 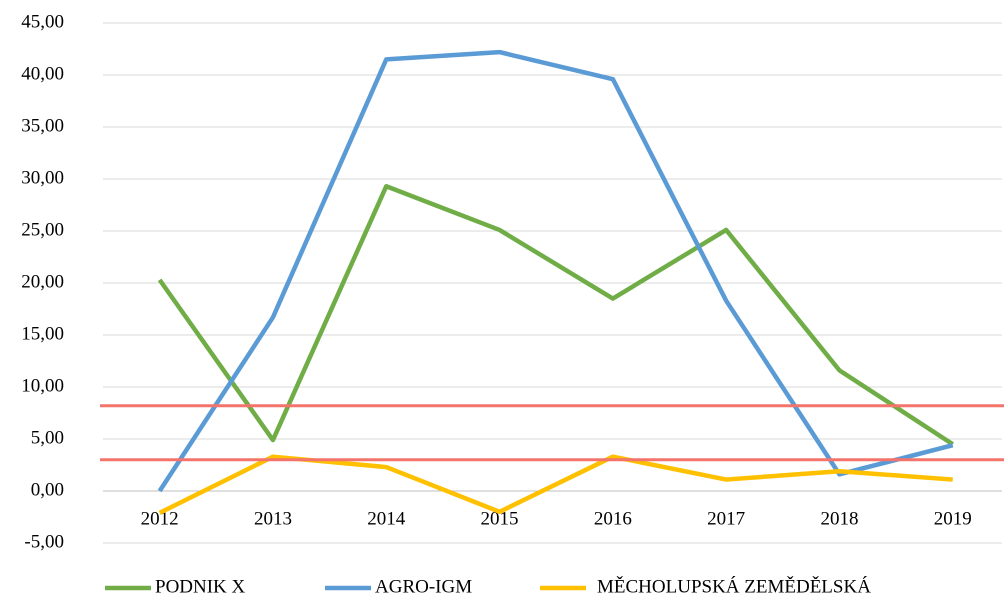 What do you see at coordinates (386, 518) in the screenshot?
I see `x-tick-label: 2014` at bounding box center [386, 518].